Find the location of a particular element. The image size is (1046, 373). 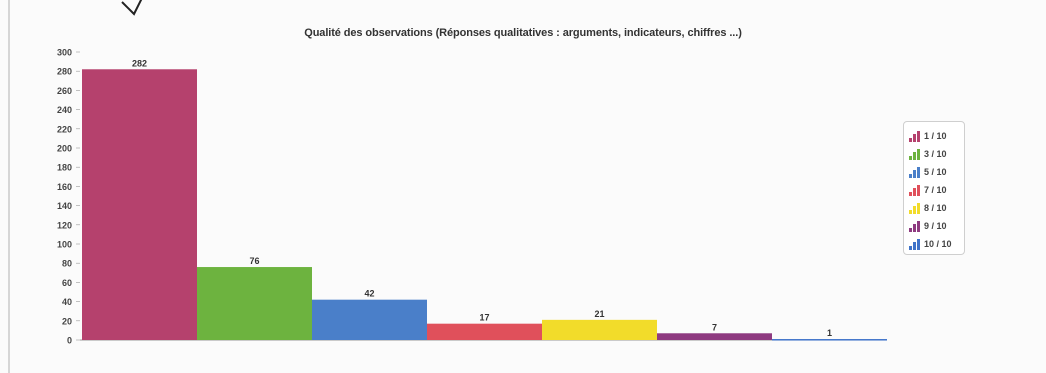

y-tick-label: 140 is located at coordinates (64, 206).